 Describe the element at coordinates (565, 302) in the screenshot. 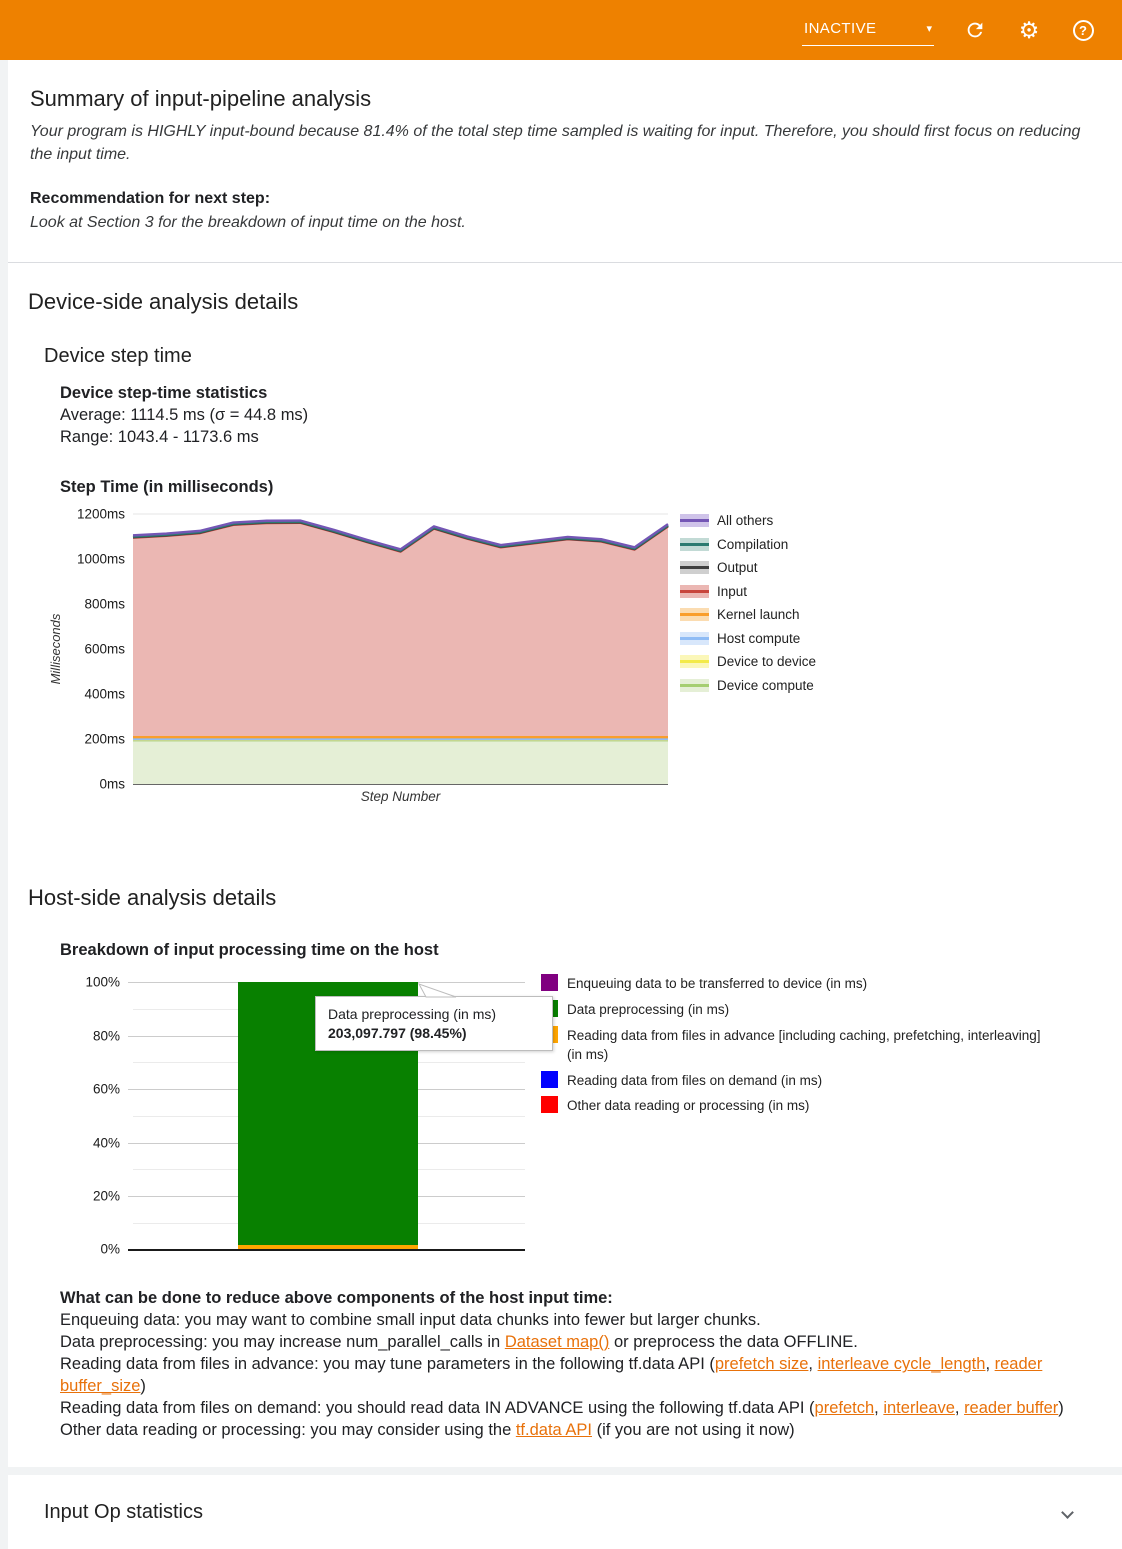

I see `device-section-title: Device-side analysis details` at that location.